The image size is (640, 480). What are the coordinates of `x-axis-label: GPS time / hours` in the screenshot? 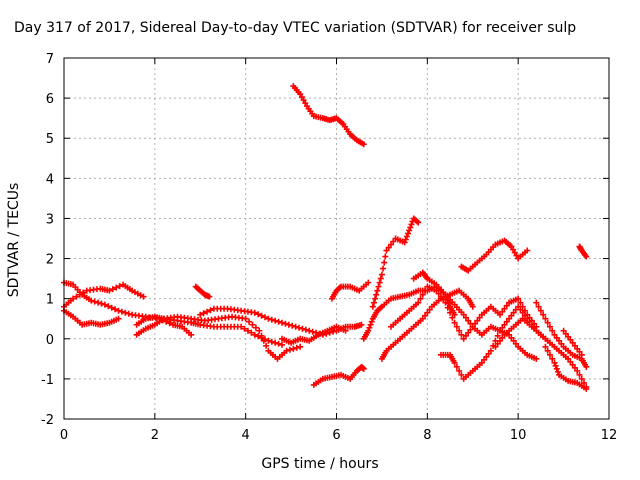 It's located at (320, 464).